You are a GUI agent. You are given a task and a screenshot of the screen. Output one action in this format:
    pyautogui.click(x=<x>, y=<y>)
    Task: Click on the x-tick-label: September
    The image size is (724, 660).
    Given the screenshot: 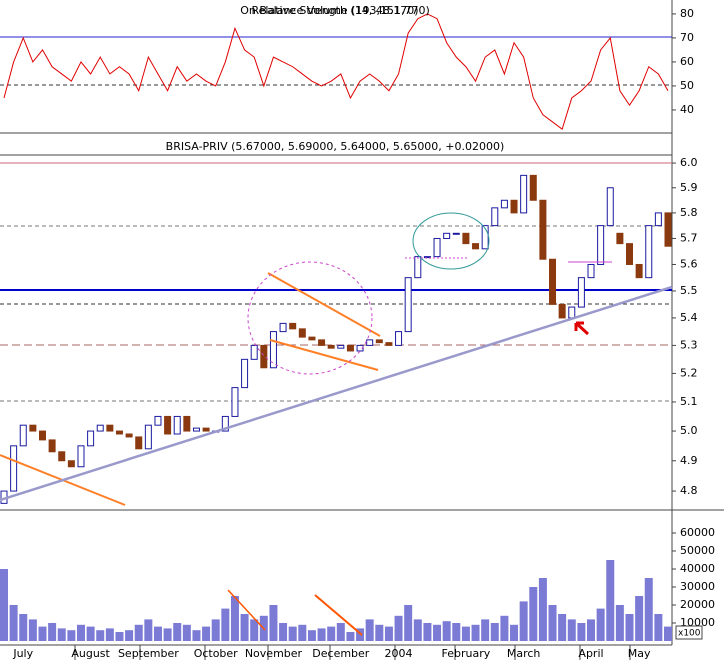 What is the action you would take?
    pyautogui.click(x=148, y=653)
    